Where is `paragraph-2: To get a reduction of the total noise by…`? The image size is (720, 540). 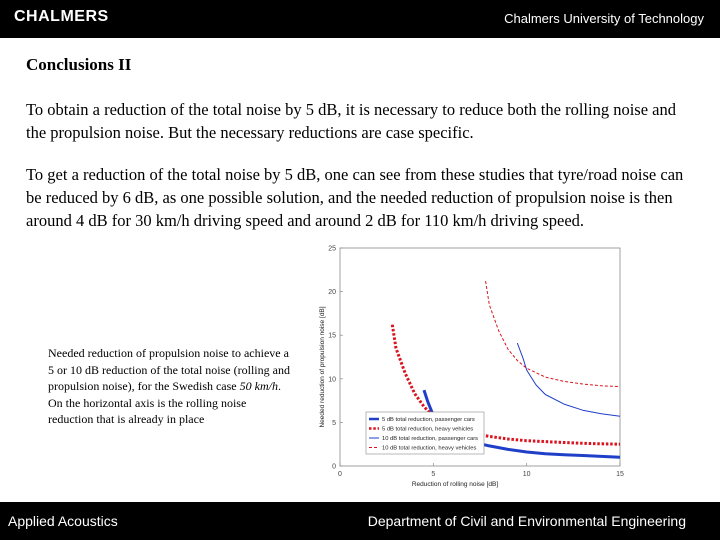
paragraph-2: To get a reduction of the total noise by… is located at coordinates (355, 197).